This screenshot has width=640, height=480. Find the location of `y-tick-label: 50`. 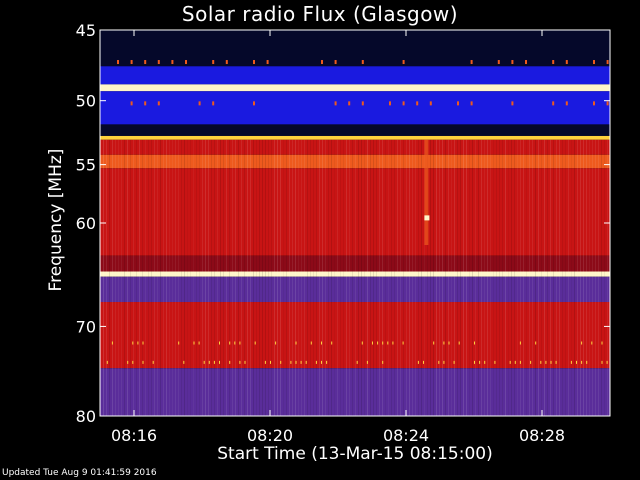

y-tick-label: 50 is located at coordinates (86, 101).